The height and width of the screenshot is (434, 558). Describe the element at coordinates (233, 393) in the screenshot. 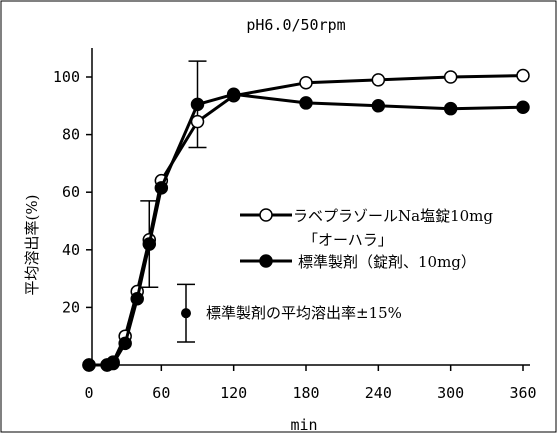

I see `x-tick-label: 120` at that location.